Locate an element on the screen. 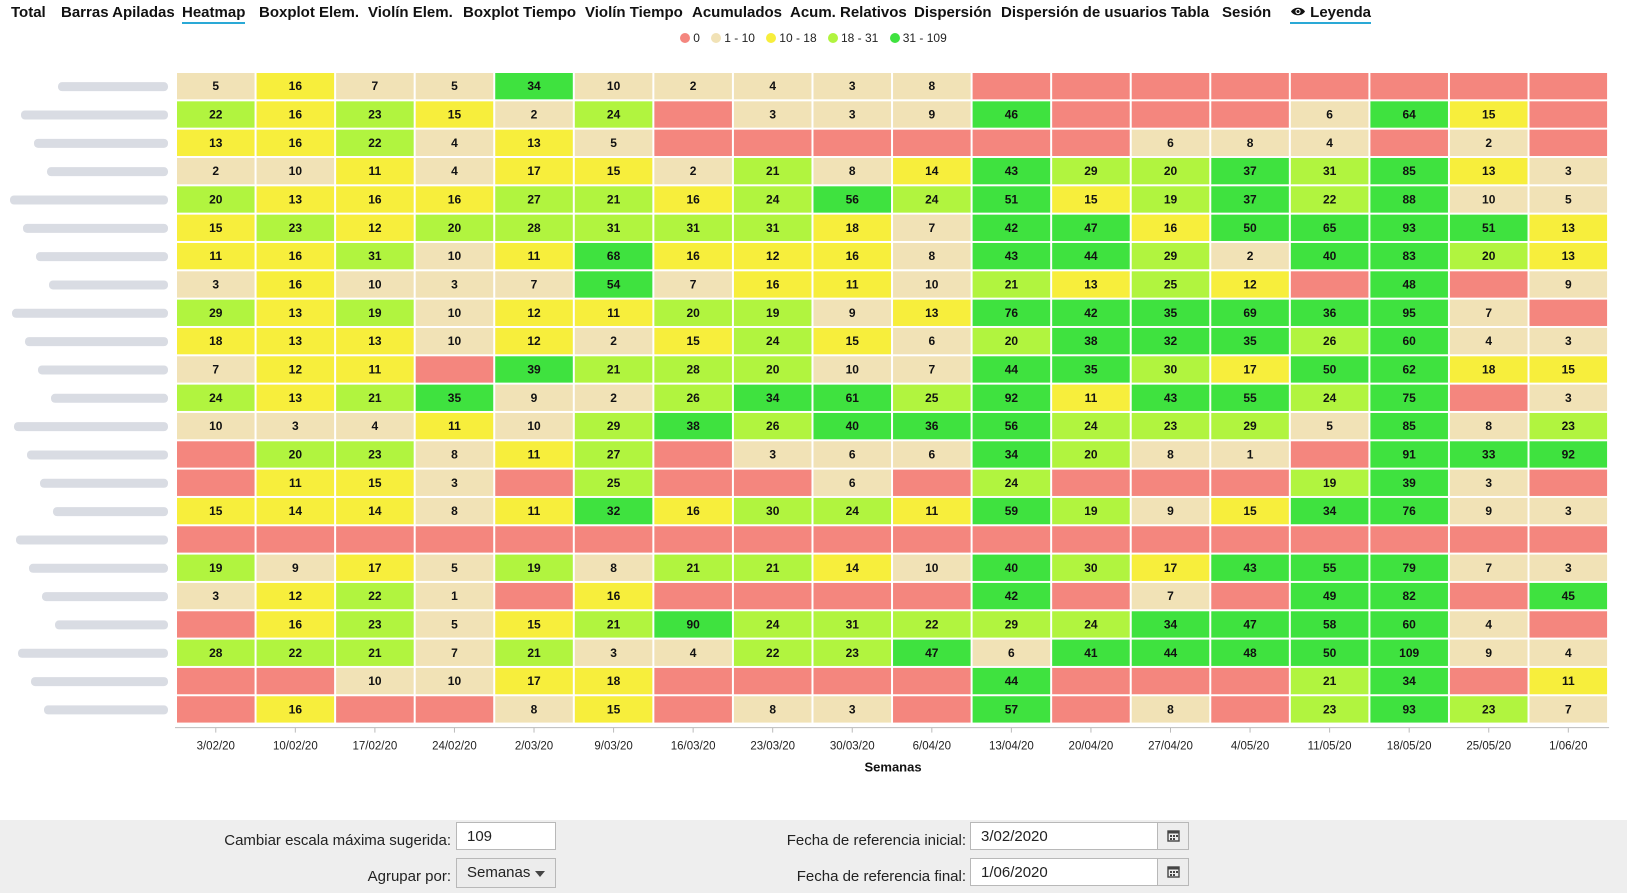  legend-item-10-18: 10 - 18 is located at coordinates (791, 38).